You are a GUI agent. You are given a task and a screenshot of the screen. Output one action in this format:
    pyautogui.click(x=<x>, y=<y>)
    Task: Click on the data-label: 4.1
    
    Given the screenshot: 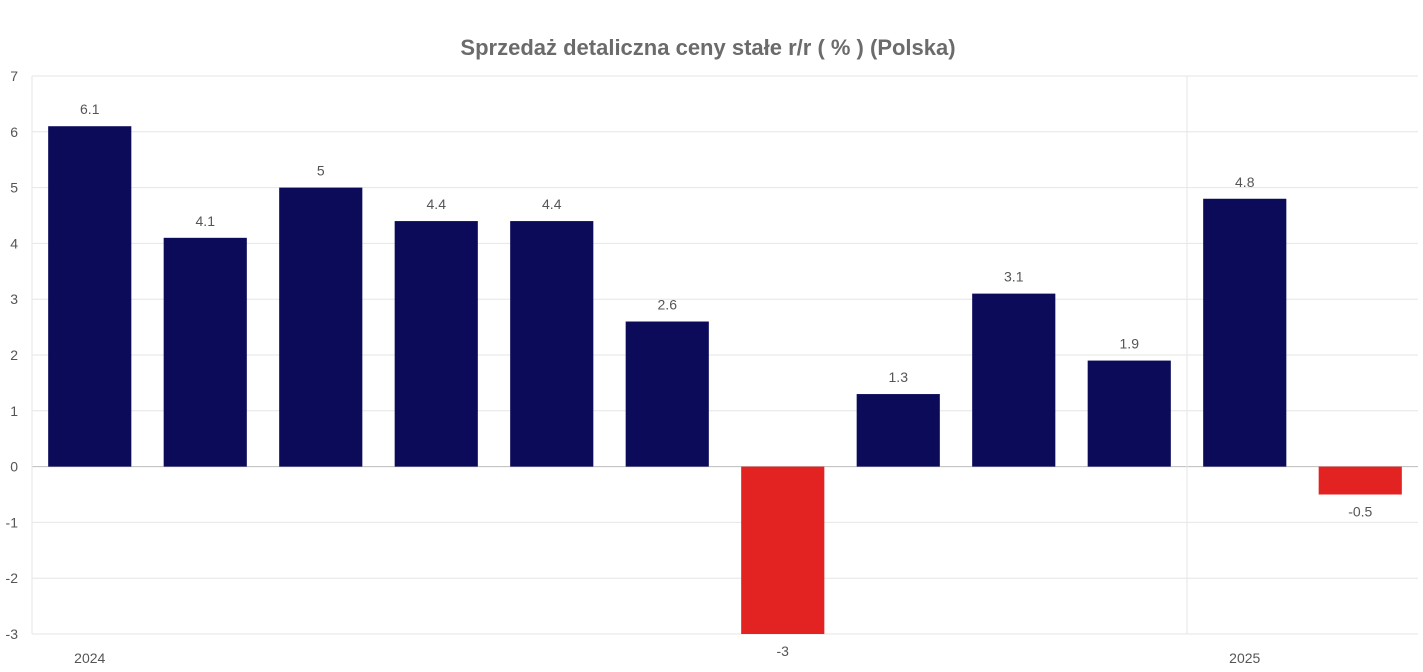 What is the action you would take?
    pyautogui.click(x=206, y=221)
    